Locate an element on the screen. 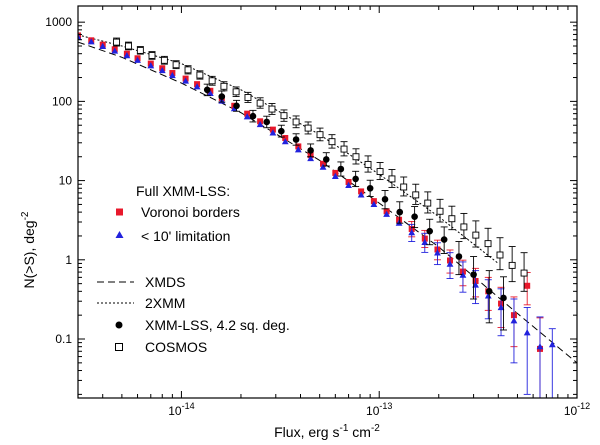  x-tick-label: 10-14 is located at coordinates (181, 409).